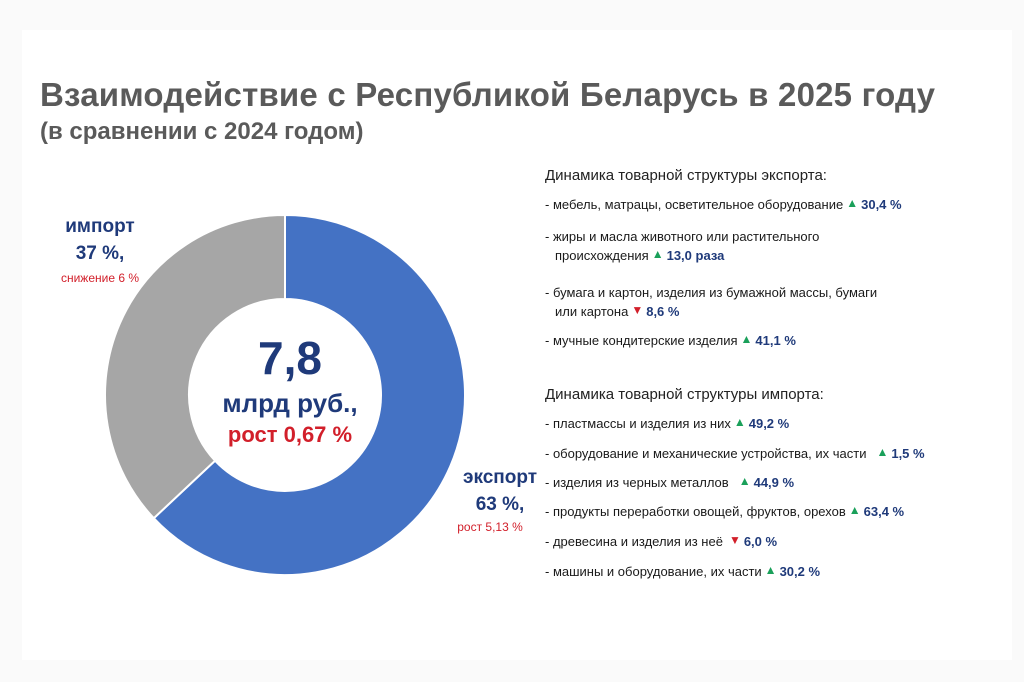 The height and width of the screenshot is (682, 1024). What do you see at coordinates (663, 311) in the screenshot?
I see `export-item-value: 8,6 %` at bounding box center [663, 311].